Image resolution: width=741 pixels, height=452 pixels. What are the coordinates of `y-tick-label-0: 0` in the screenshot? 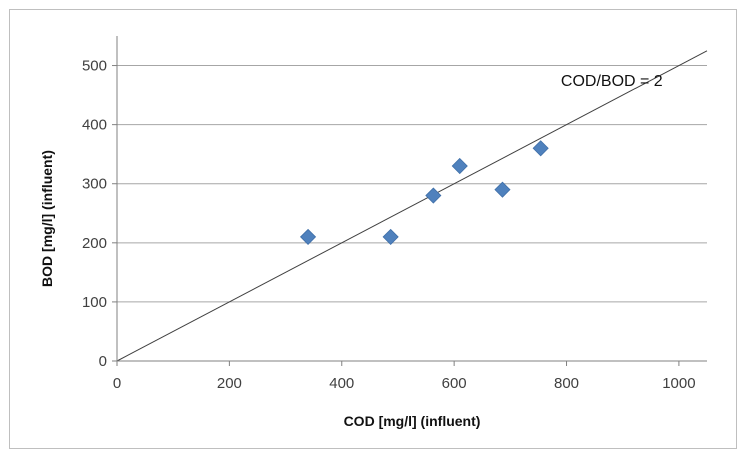 It's located at (103, 361).